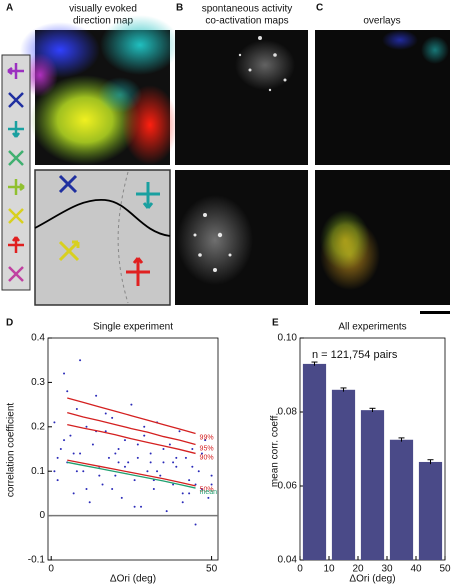 This screenshot has height=587, width=454. I want to click on caption: co-activation maps, so click(246, 21).